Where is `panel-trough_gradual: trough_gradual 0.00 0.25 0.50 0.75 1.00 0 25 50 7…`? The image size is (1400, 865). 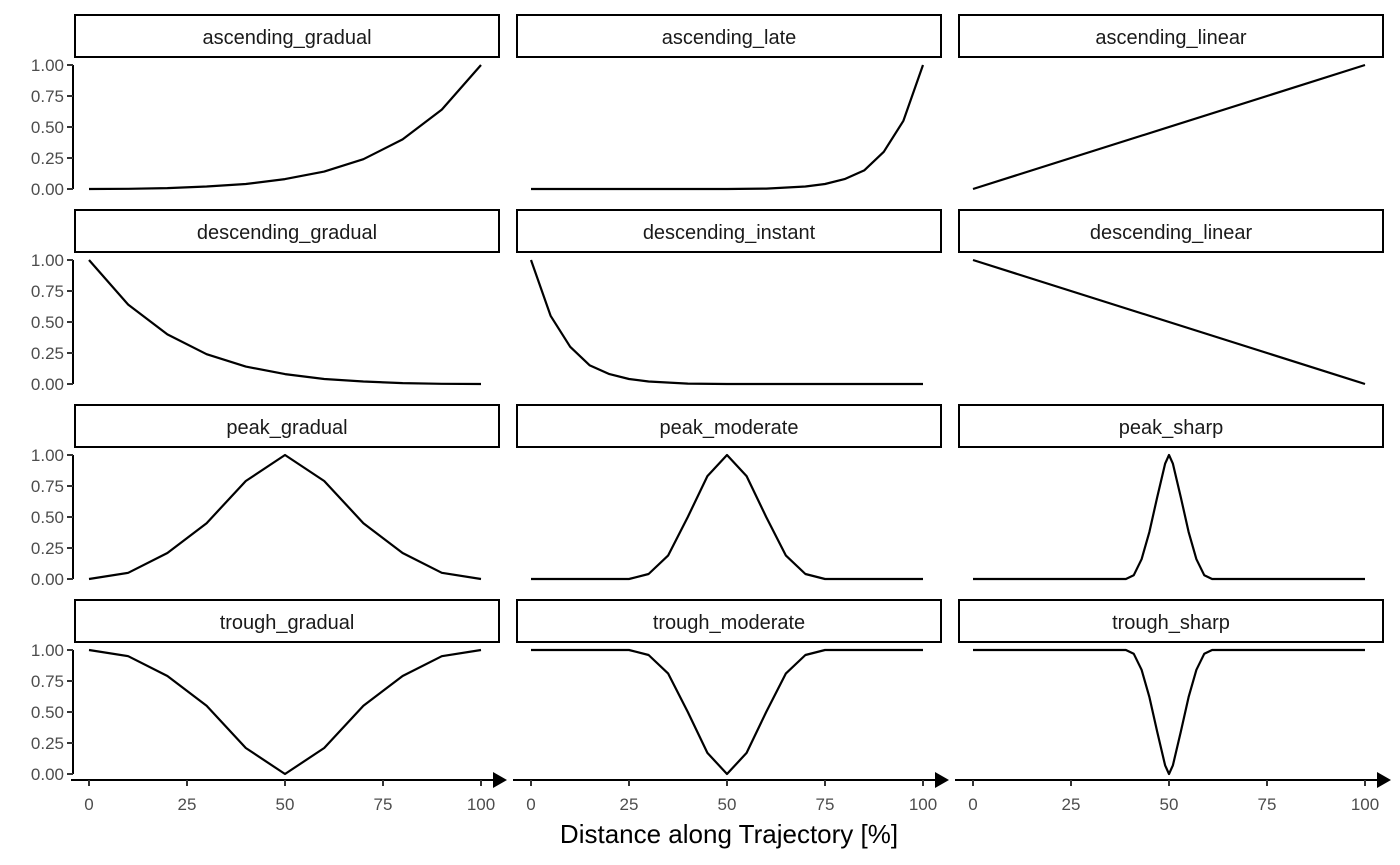 panel-trough_gradual: trough_gradual 0.00 0.25 0.50 0.75 1.00 0 25 50 7… is located at coordinates (269, 706).